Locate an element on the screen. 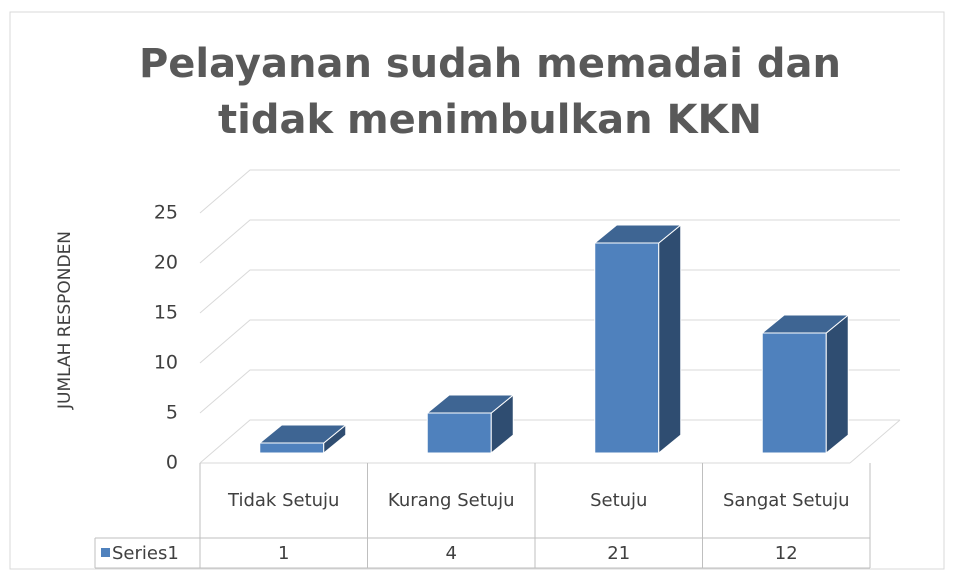 The height and width of the screenshot is (580, 954). legend-label: Series1 is located at coordinates (145, 553).